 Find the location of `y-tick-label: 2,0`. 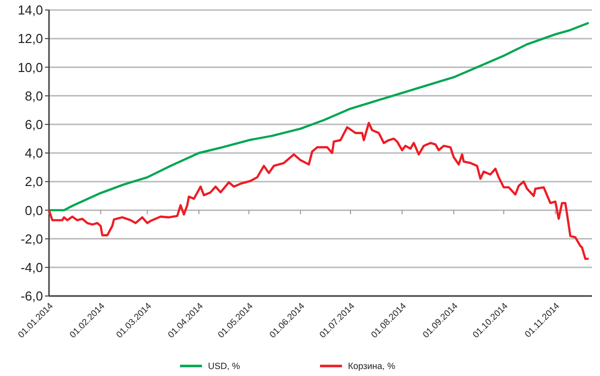

y-tick-label: 2,0 is located at coordinates (33, 182).